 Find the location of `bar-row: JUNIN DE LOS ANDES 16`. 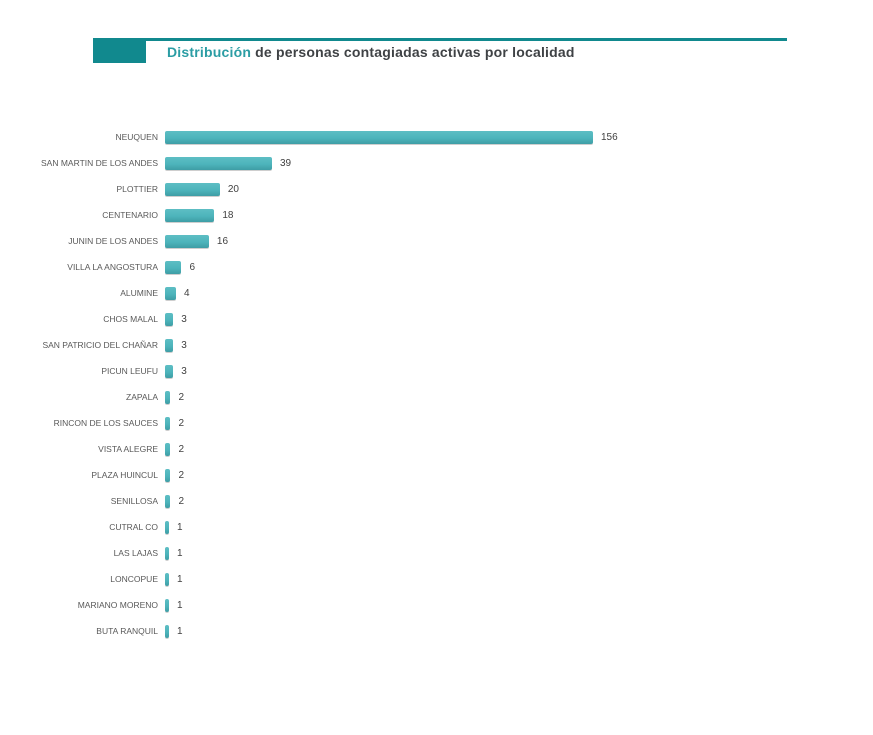

bar-row: JUNIN DE LOS ANDES 16 is located at coordinates (430, 241).